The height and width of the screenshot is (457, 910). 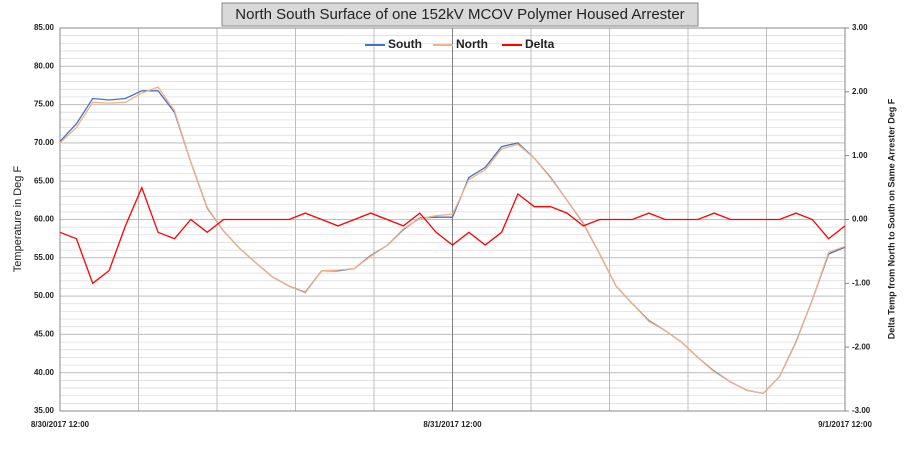 What do you see at coordinates (44, 180) in the screenshot?
I see `y-tick-label: 65.00` at bounding box center [44, 180].